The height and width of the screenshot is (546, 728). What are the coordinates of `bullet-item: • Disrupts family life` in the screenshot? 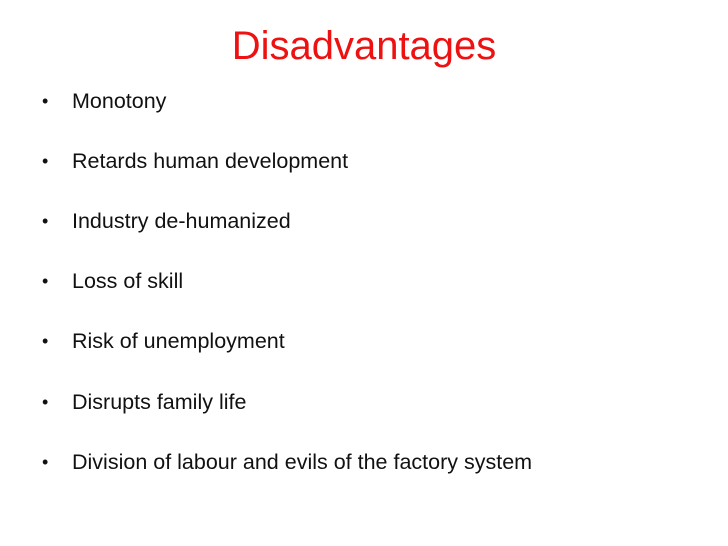 It's located at (287, 402).